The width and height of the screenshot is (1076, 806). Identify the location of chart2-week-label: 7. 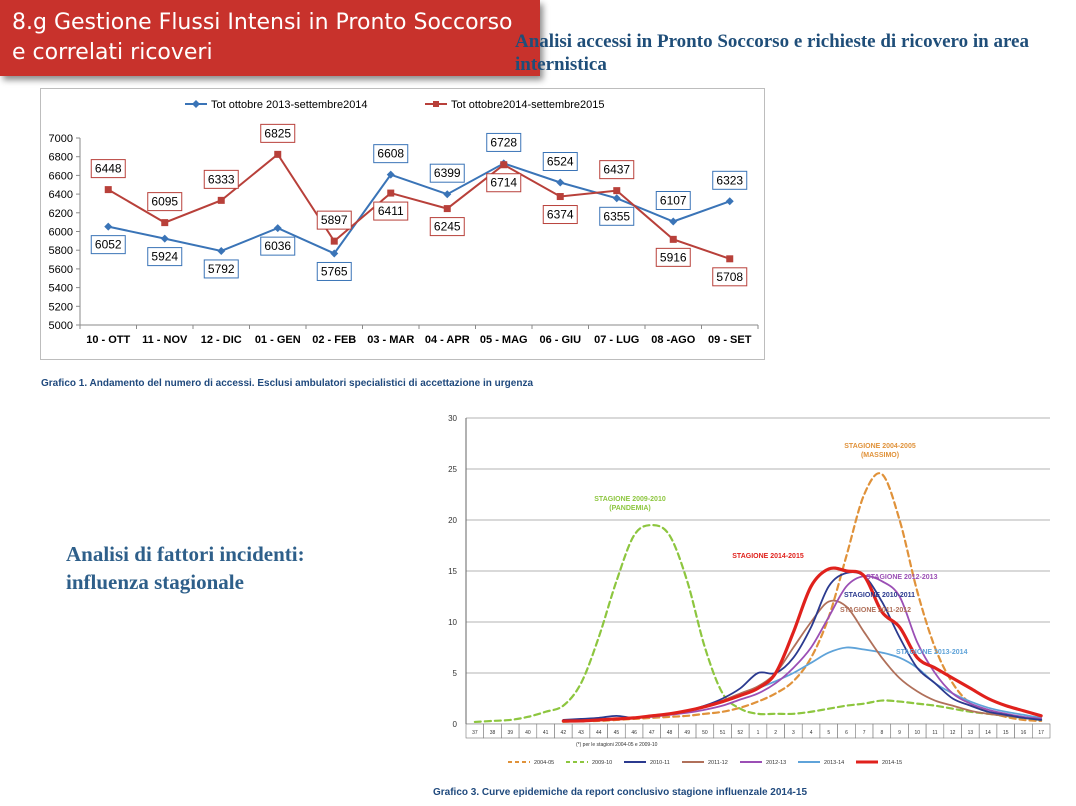
(864, 733).